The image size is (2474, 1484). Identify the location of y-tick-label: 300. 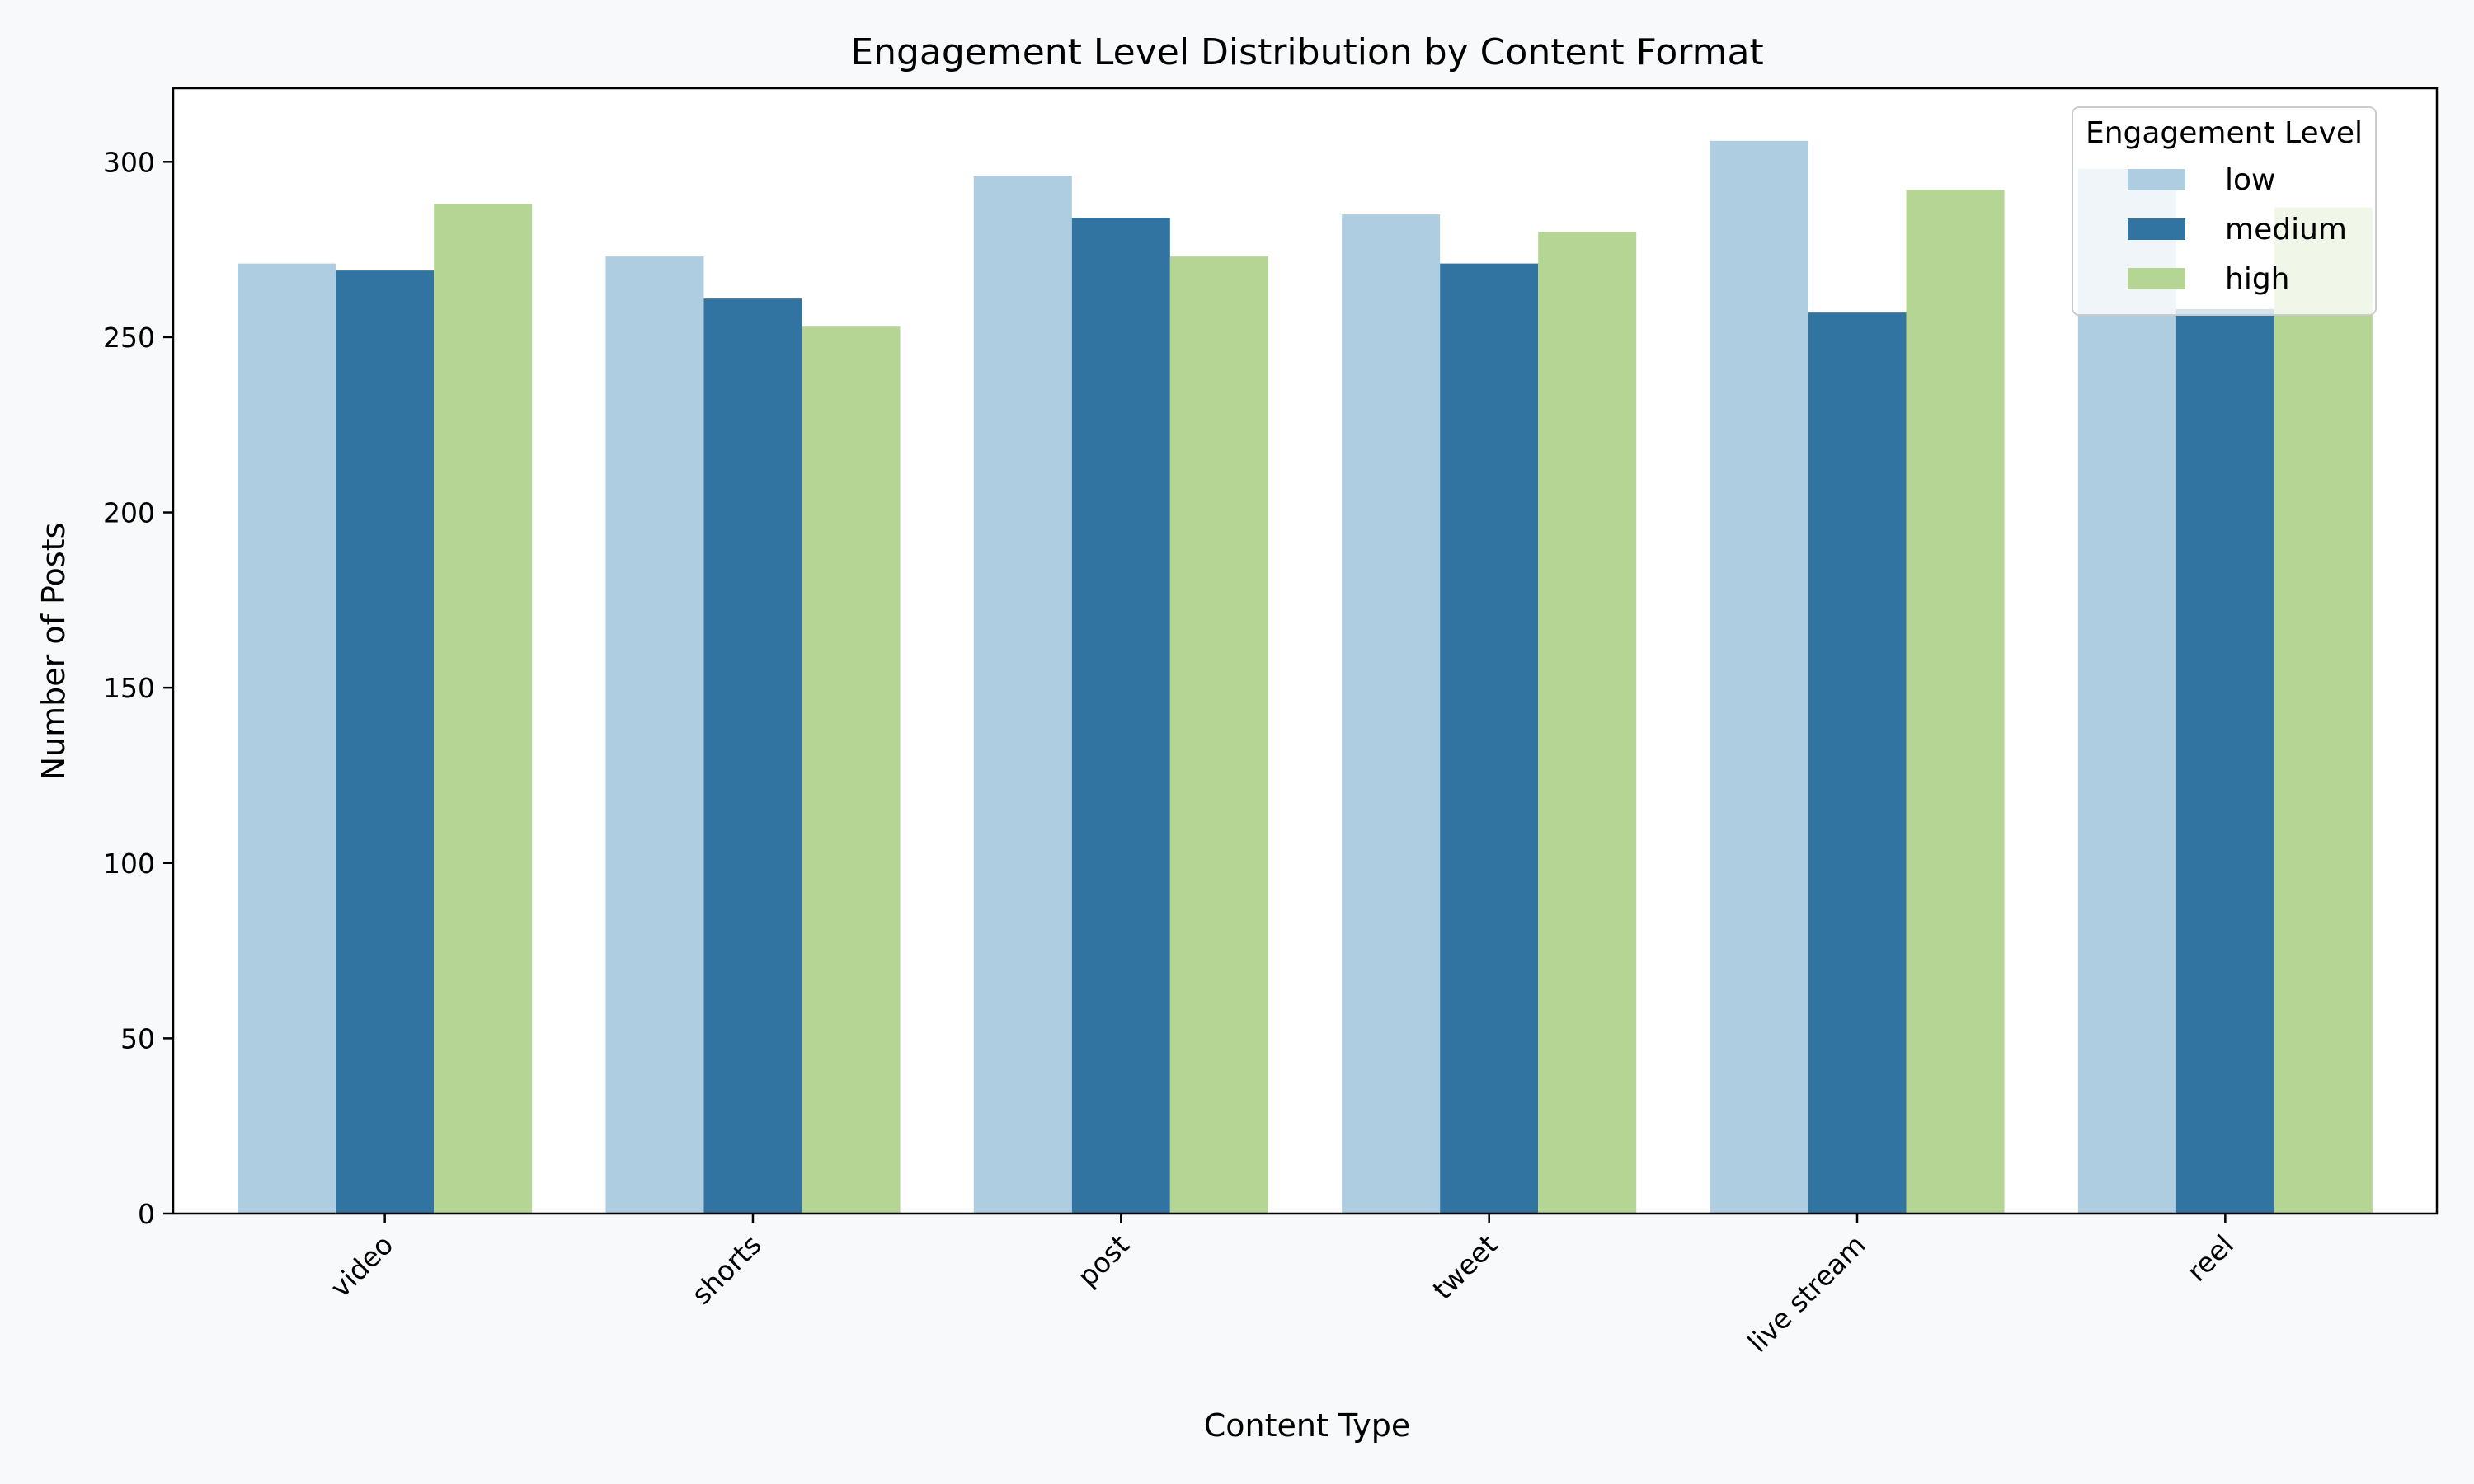
(129, 162).